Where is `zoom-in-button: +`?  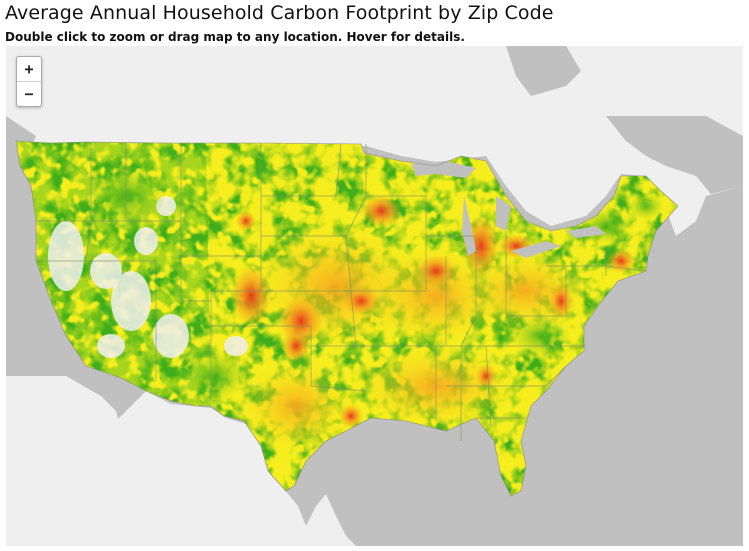 zoom-in-button: + is located at coordinates (29, 69).